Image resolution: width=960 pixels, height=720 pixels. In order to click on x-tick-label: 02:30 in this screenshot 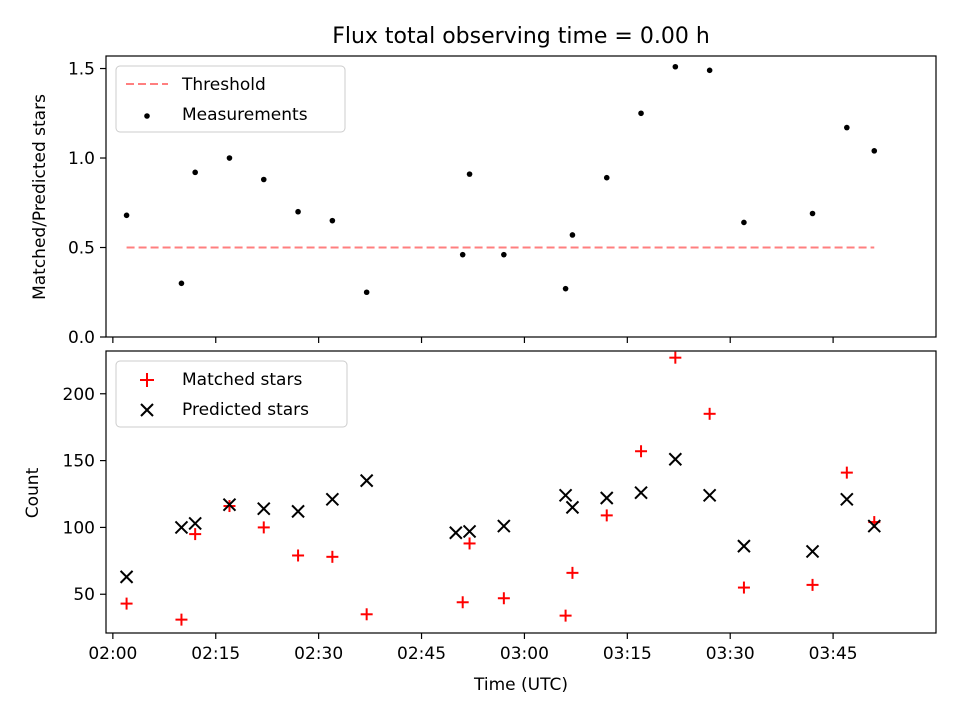, I will do `click(318, 654)`.